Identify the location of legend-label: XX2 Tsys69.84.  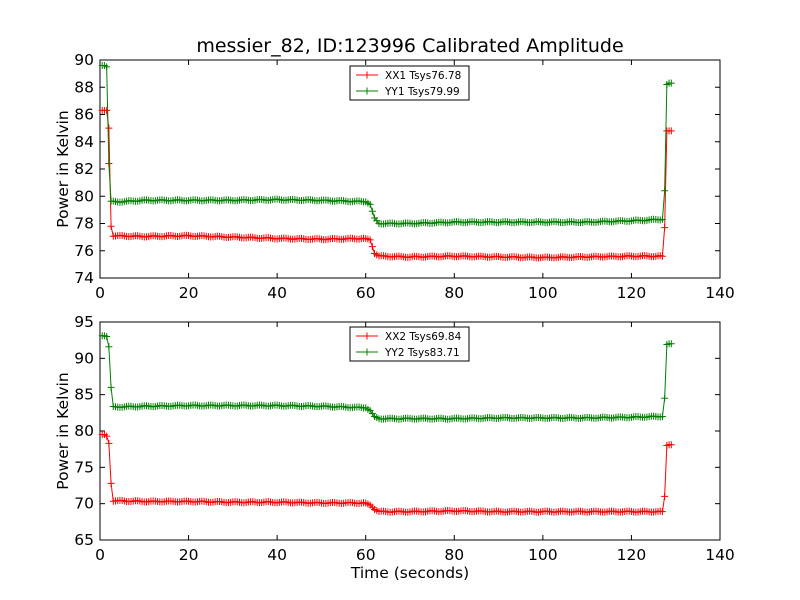
(423, 337).